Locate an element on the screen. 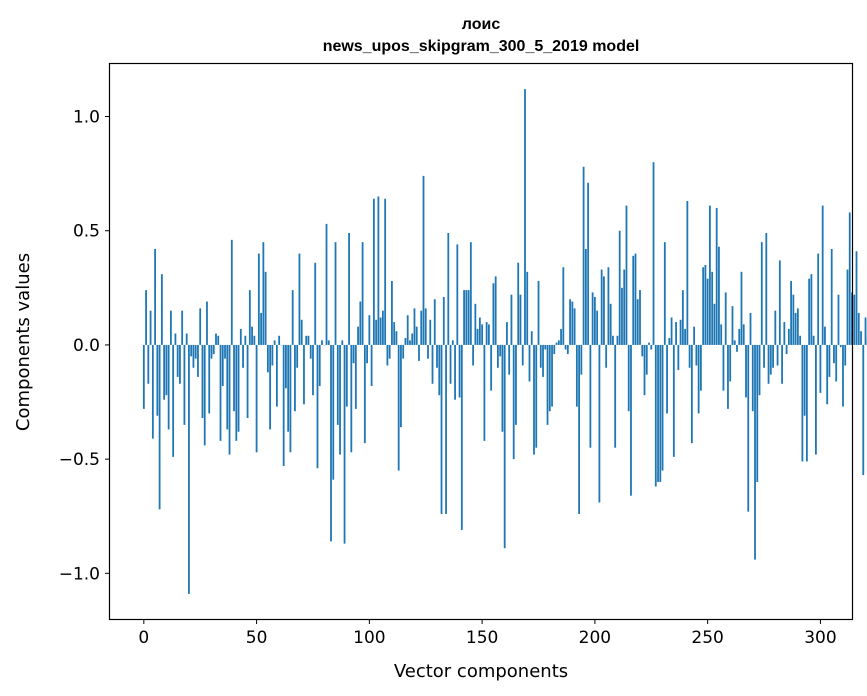  x-tick-label: 300 is located at coordinates (820, 638).